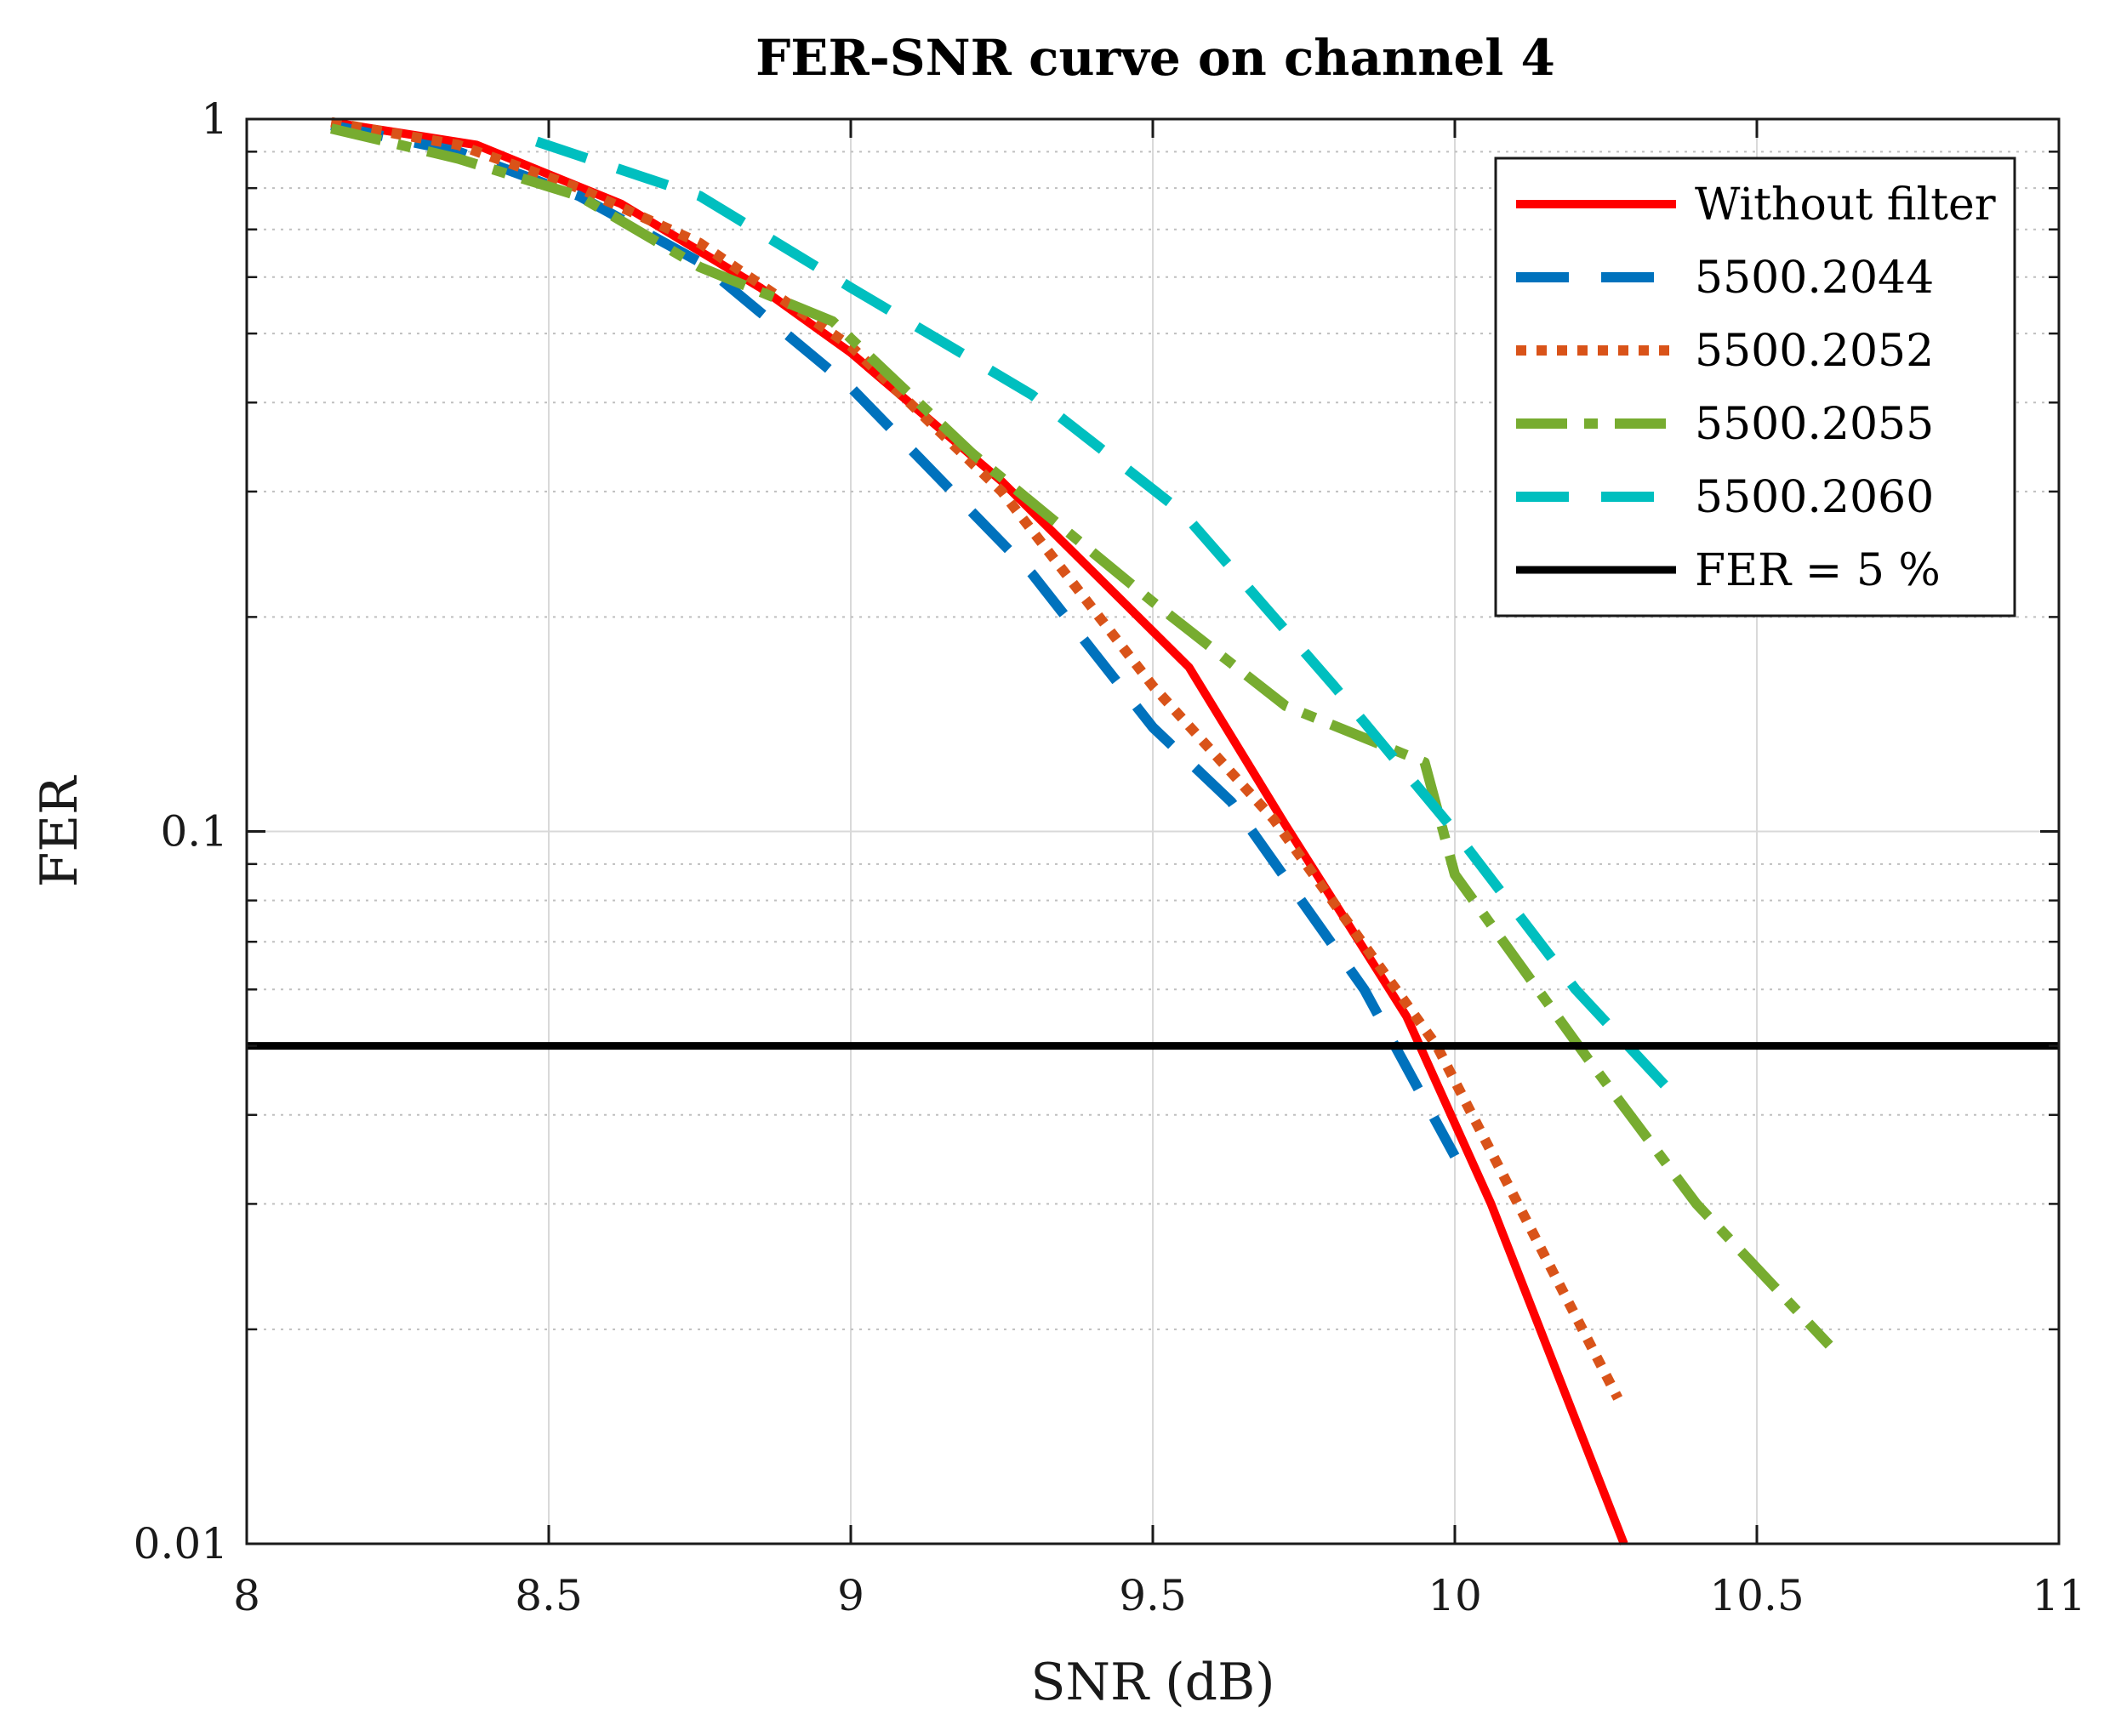 This screenshot has height=1736, width=2121. Describe the element at coordinates (549, 1595) in the screenshot. I see `x-tick-label: 8.5` at that location.